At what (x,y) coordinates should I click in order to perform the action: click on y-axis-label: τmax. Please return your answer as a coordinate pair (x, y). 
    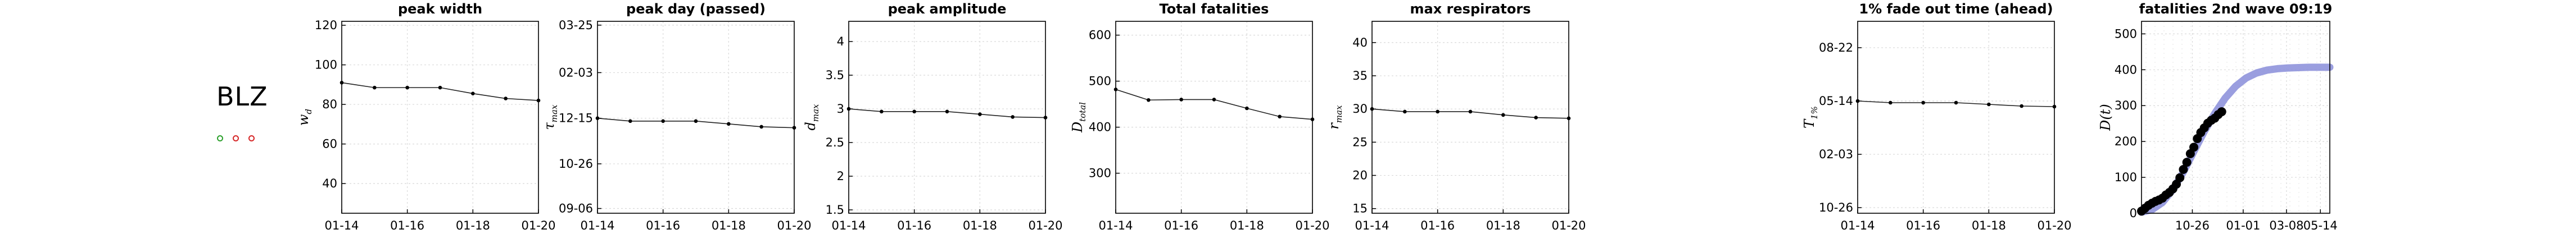
    Looking at the image, I should click on (550, 117).